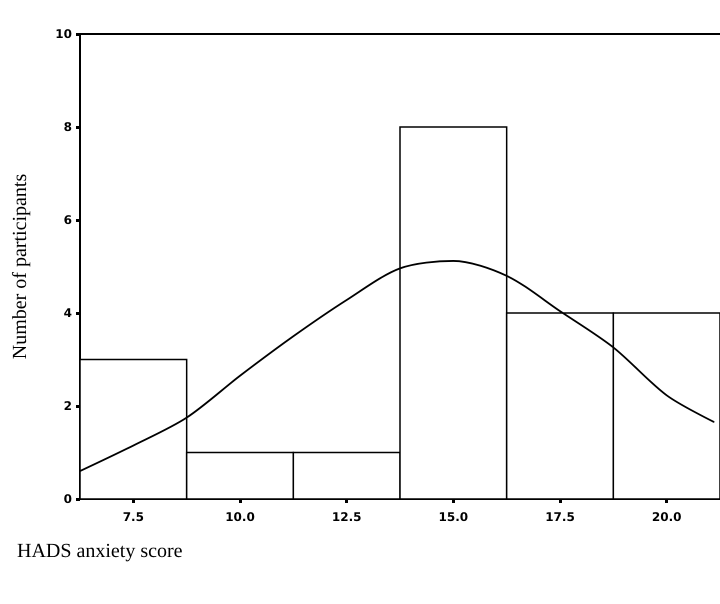 This screenshot has width=720, height=604. I want to click on x-tick-label: 20.0, so click(667, 517).